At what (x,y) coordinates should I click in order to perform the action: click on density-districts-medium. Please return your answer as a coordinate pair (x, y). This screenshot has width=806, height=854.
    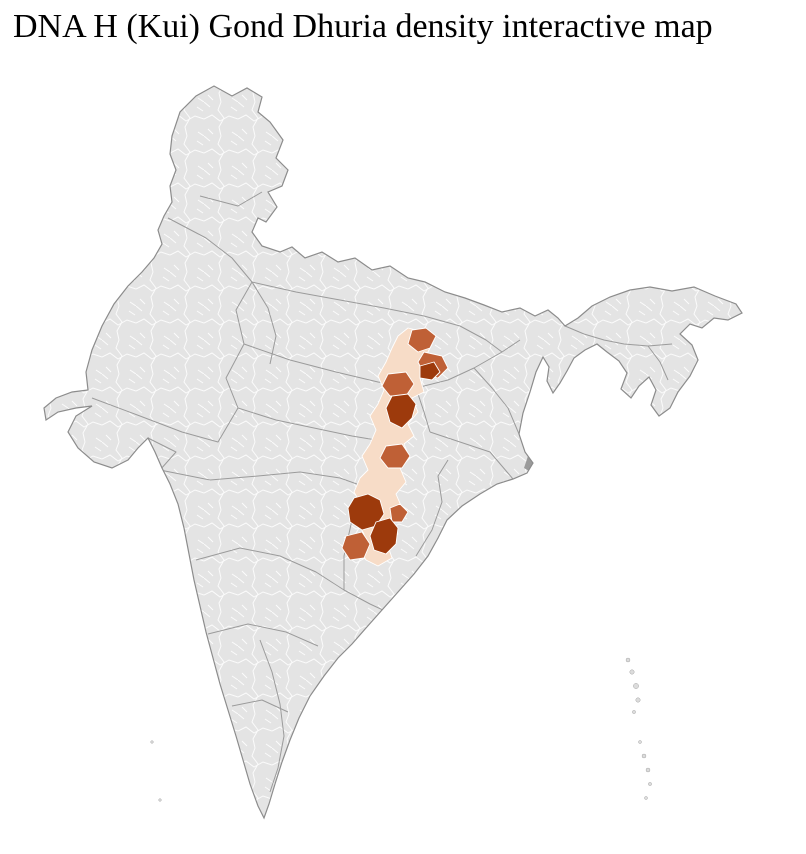
    Looking at the image, I should click on (395, 444).